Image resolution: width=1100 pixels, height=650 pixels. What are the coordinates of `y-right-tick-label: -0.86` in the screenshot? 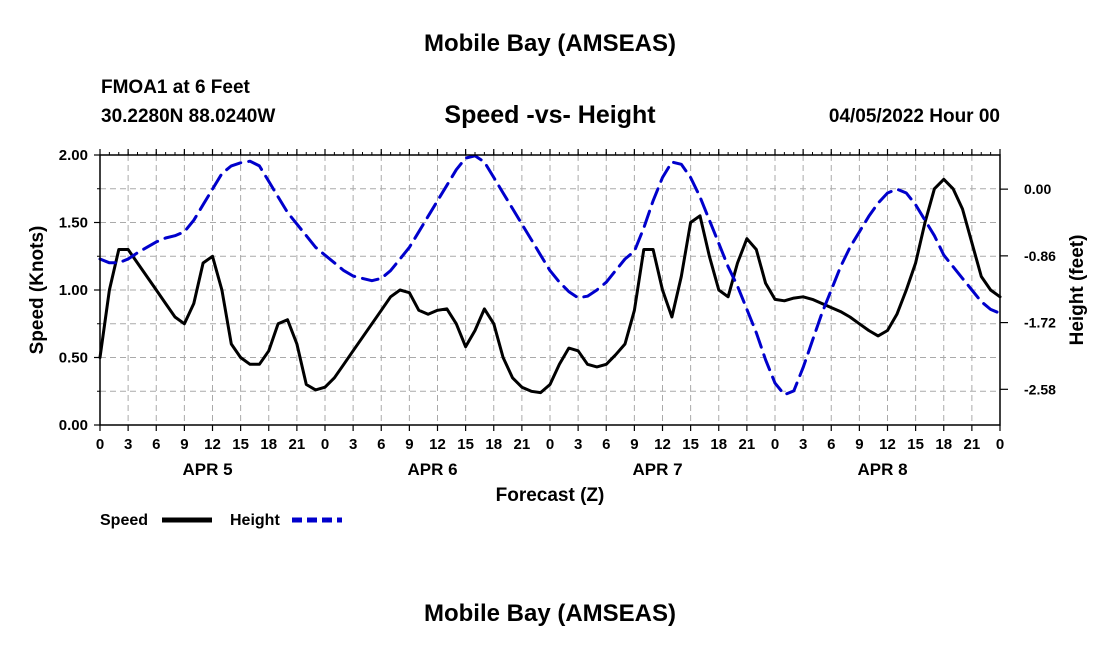 It's located at (1040, 256).